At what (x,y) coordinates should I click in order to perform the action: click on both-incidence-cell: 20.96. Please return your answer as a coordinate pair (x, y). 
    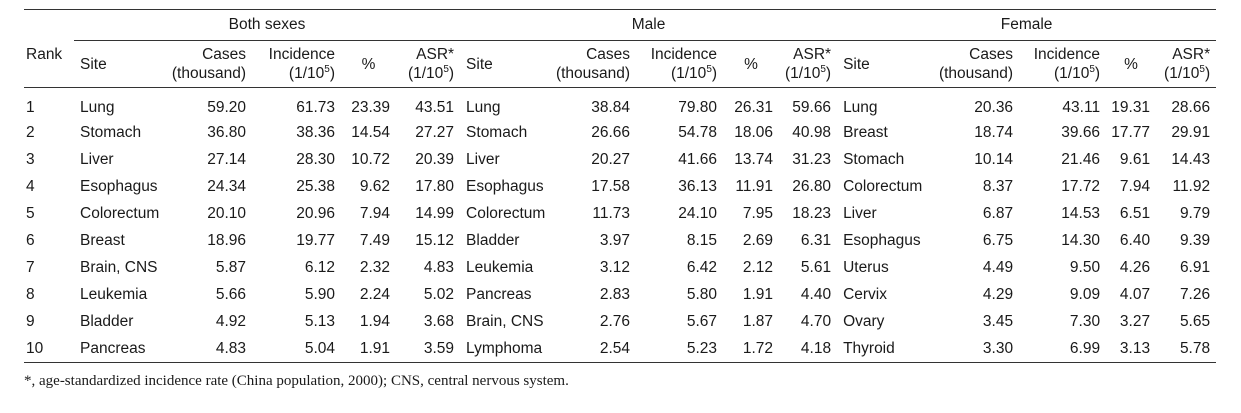
    Looking at the image, I should click on (315, 213).